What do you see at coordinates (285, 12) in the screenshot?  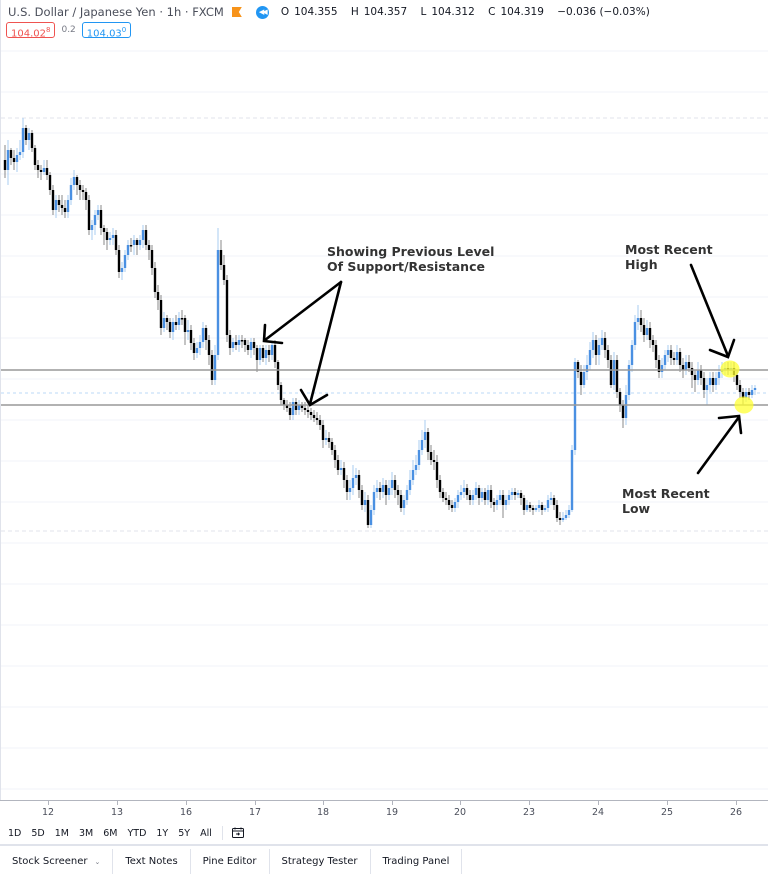 I see `open-label: O` at bounding box center [285, 12].